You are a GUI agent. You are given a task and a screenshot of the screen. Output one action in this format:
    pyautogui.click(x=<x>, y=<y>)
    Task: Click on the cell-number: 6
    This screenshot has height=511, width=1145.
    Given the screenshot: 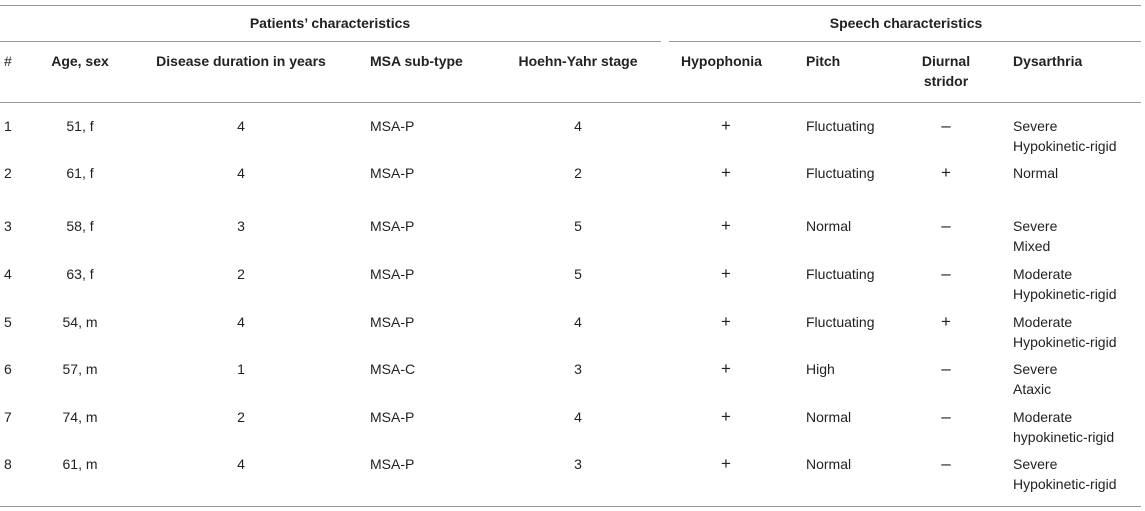 What is the action you would take?
    pyautogui.click(x=8, y=369)
    